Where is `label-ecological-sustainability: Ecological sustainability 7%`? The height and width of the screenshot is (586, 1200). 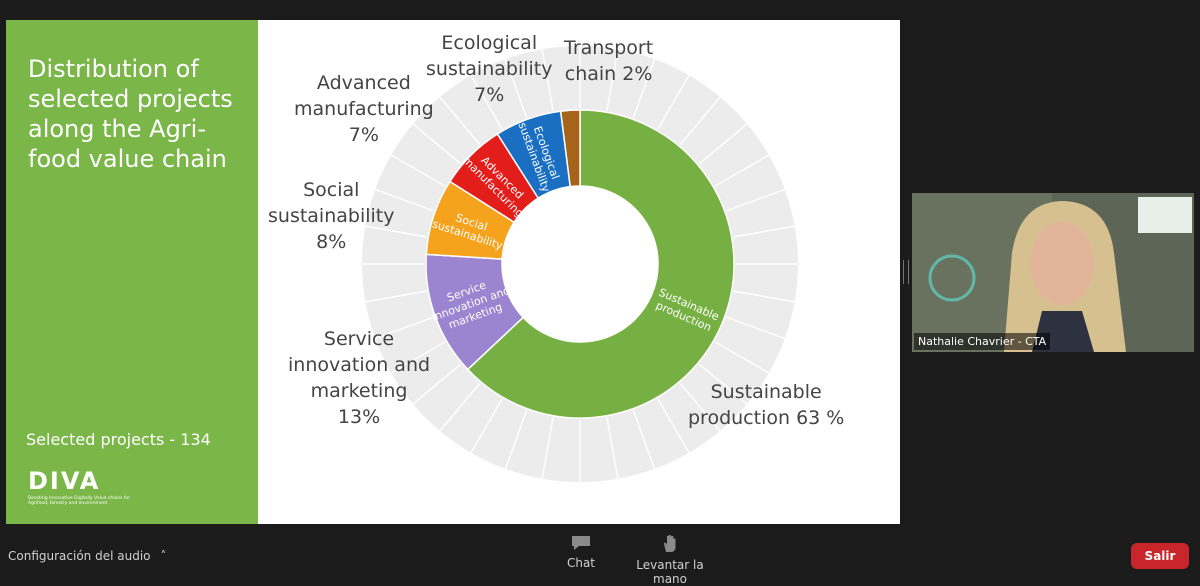 label-ecological-sustainability: Ecological sustainability 7% is located at coordinates (489, 69).